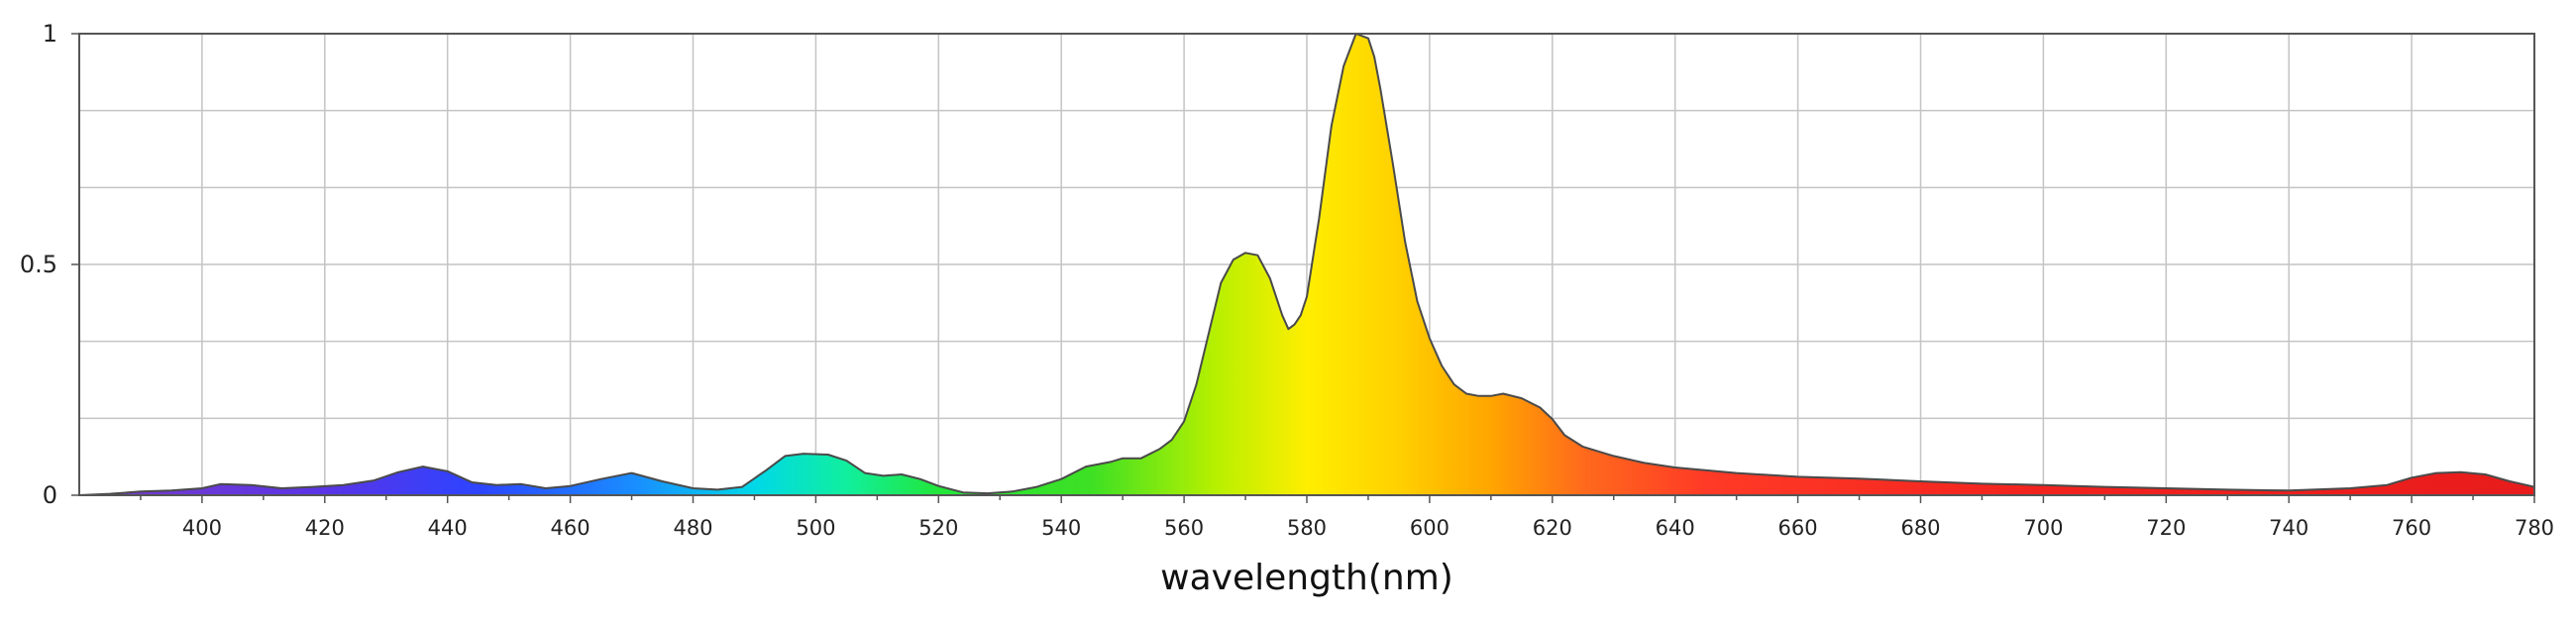 The image size is (2576, 622). Describe the element at coordinates (2411, 528) in the screenshot. I see `x-tick-label: 760` at that location.